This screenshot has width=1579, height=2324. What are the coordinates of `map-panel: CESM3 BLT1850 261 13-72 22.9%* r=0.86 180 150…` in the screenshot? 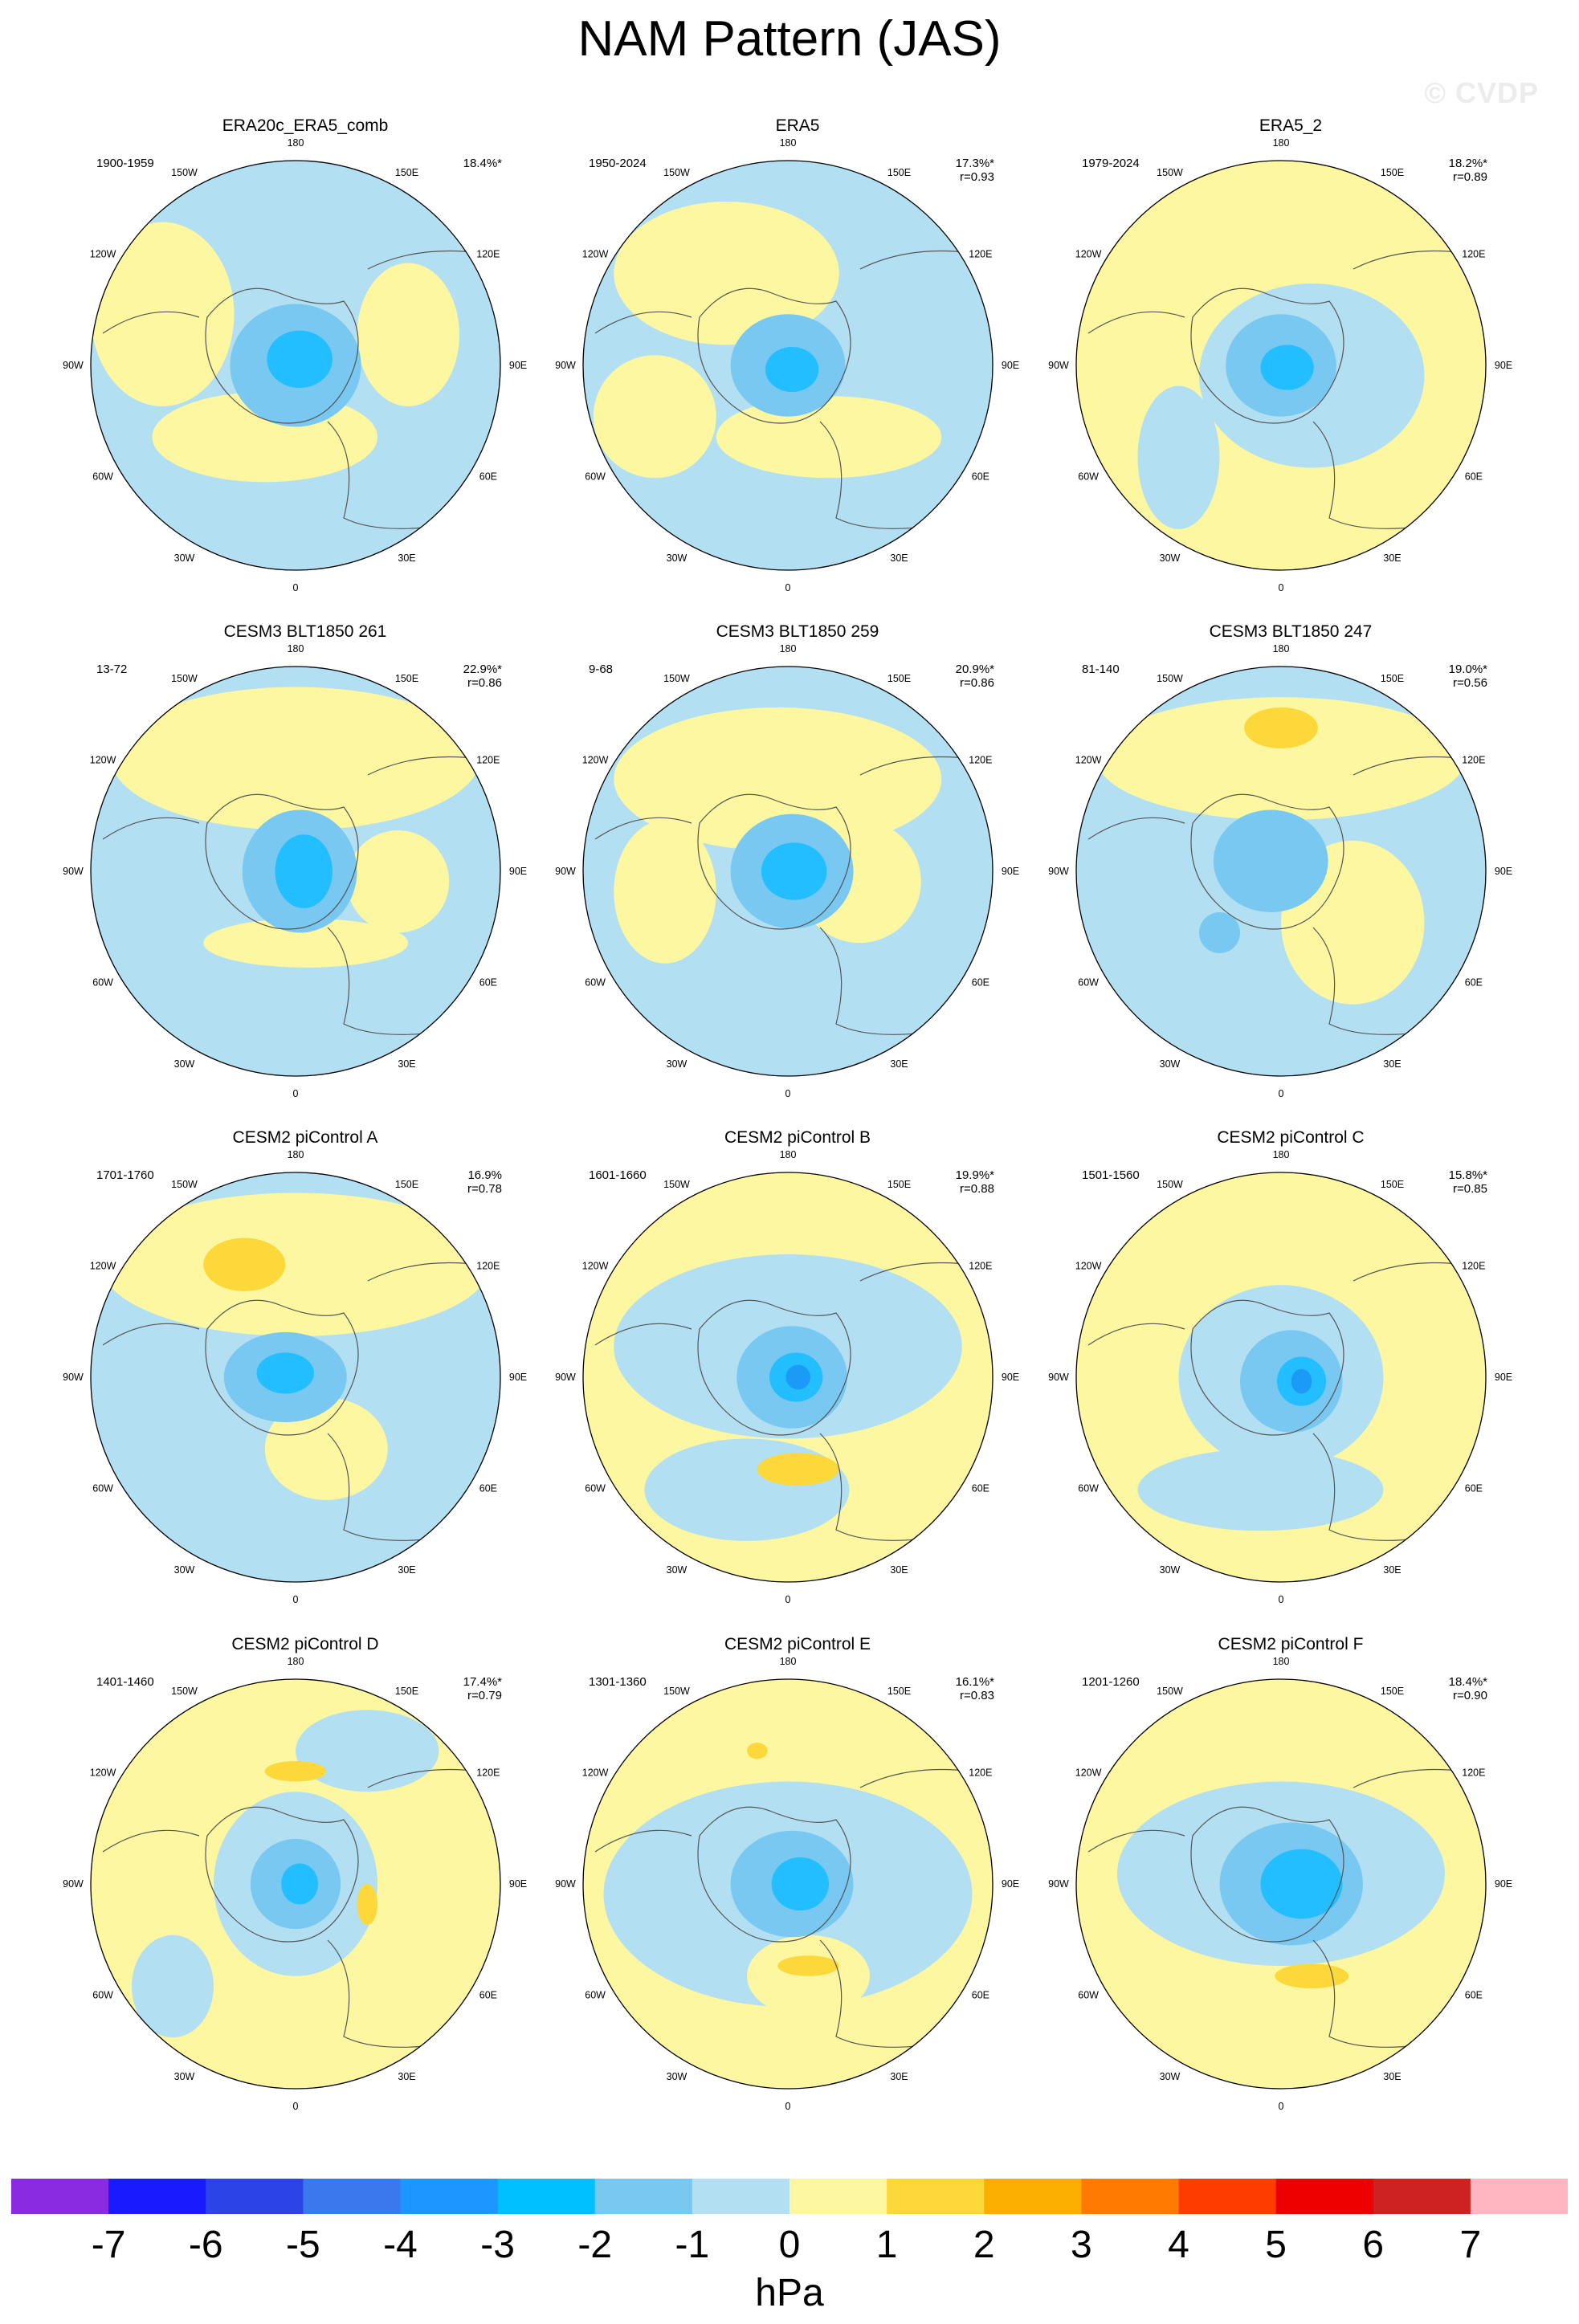 It's located at (305, 871).